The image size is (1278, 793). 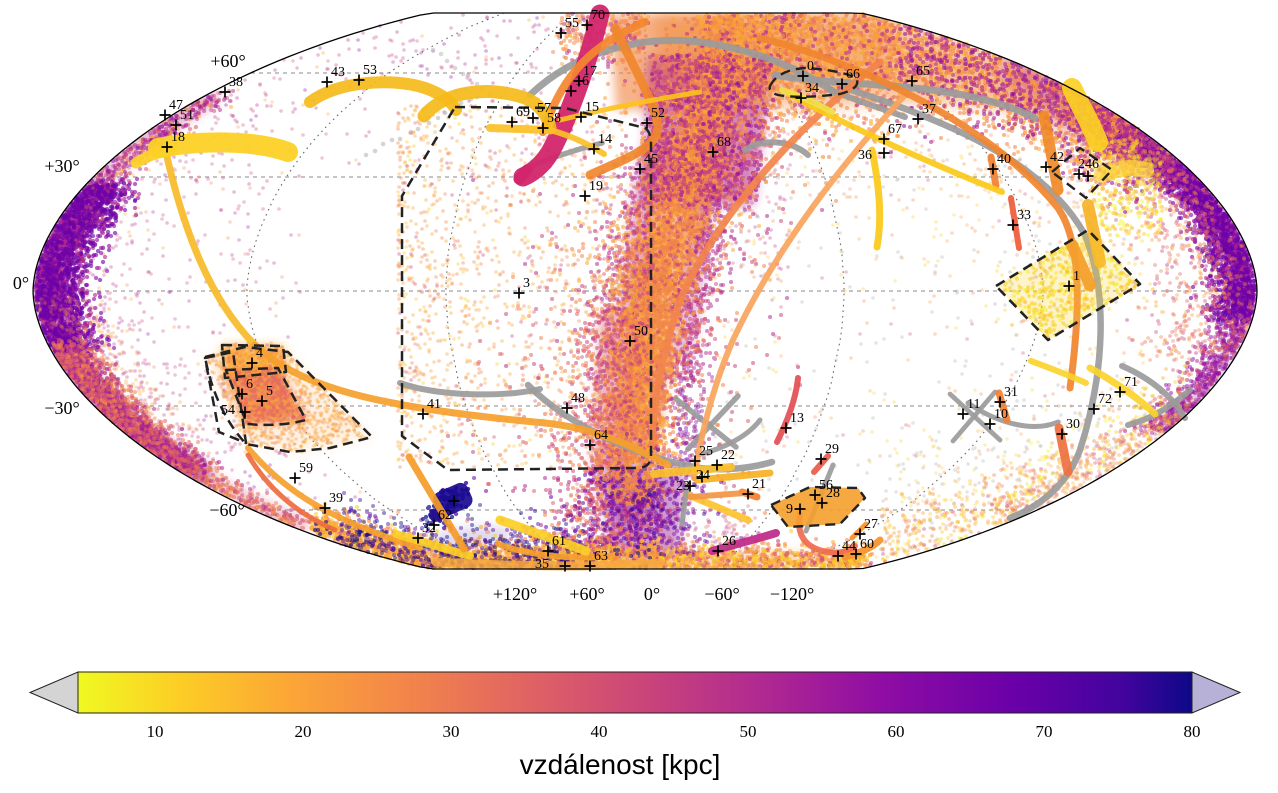 What do you see at coordinates (523, 112) in the screenshot?
I see `svg-text: 69` at bounding box center [523, 112].